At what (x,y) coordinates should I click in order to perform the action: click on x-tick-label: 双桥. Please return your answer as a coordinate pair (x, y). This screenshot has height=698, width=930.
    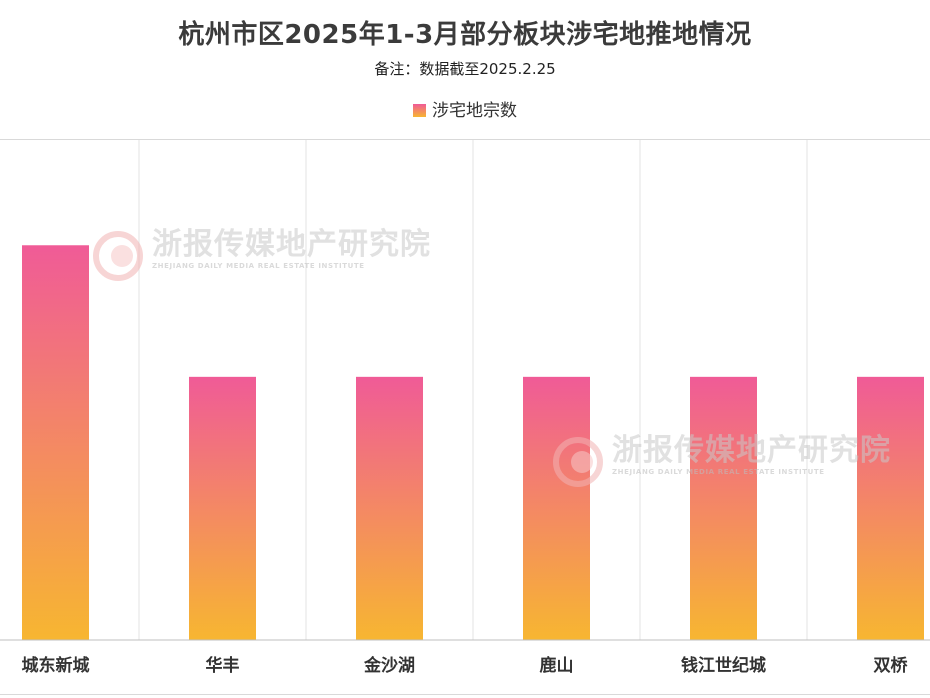
    Looking at the image, I should click on (891, 666).